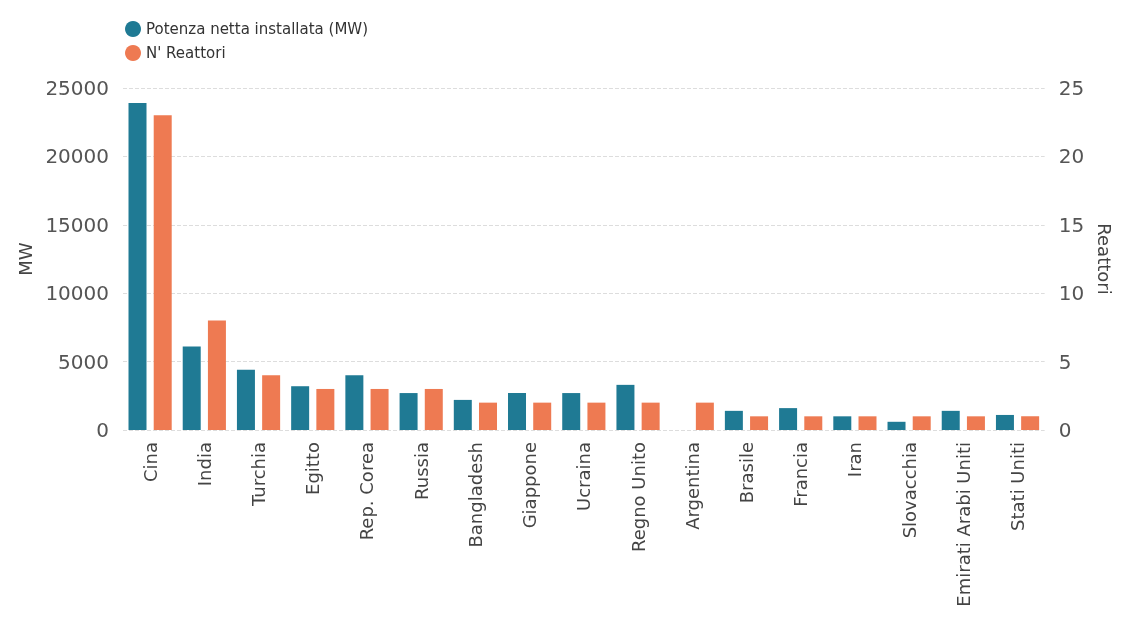  I want to click on x-tick-label: Egitto, so click(313, 468).